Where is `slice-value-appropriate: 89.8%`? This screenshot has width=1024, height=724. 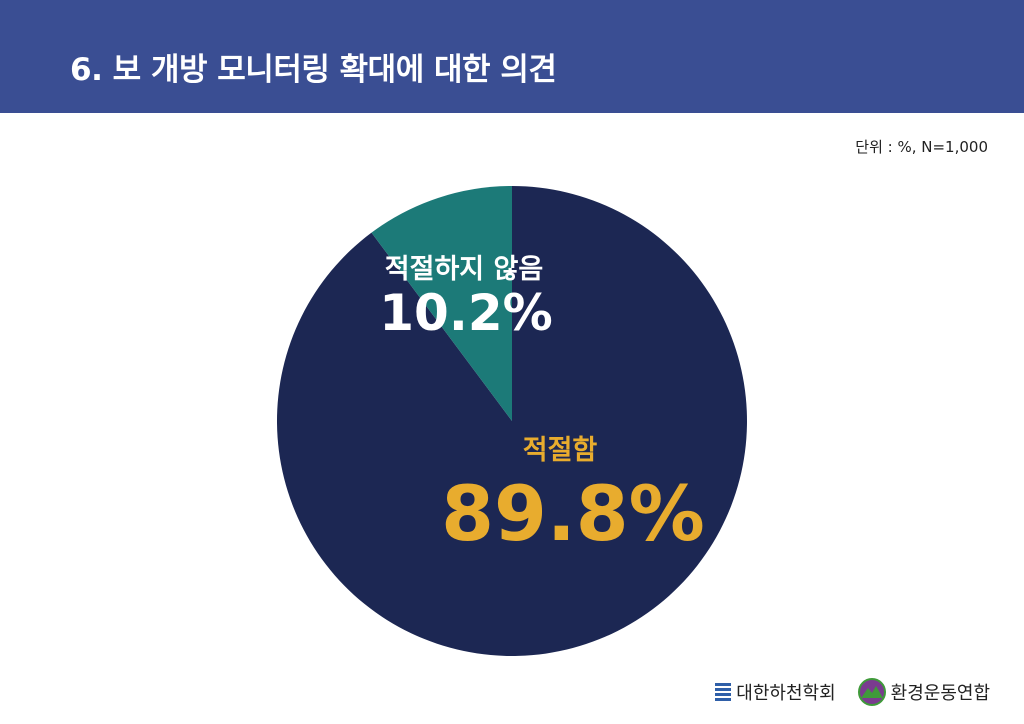
slice-value-appropriate: 89.8% is located at coordinates (573, 513).